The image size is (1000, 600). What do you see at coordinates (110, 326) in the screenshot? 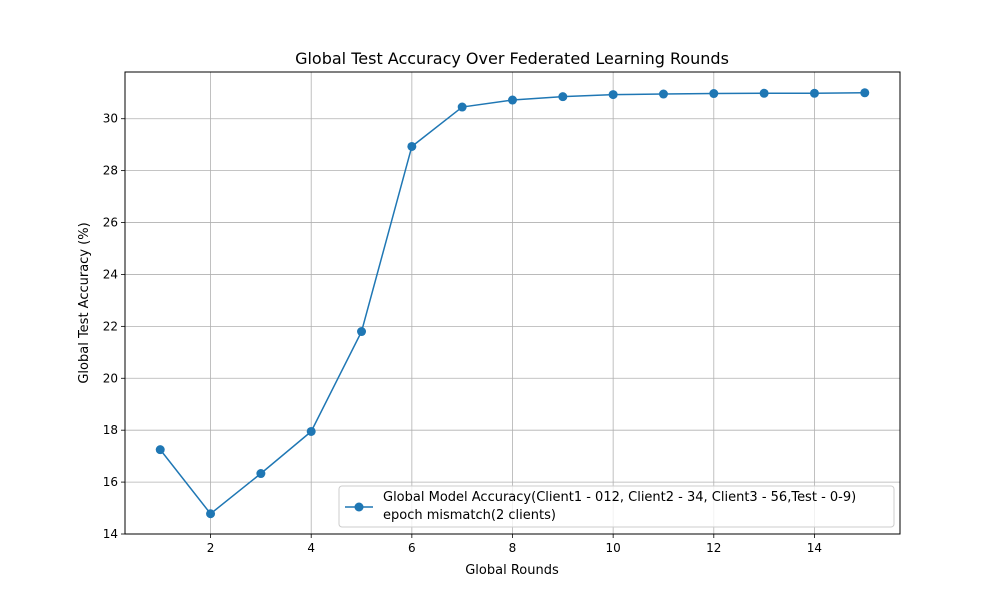
I see `y-tick-label: 22` at bounding box center [110, 326].